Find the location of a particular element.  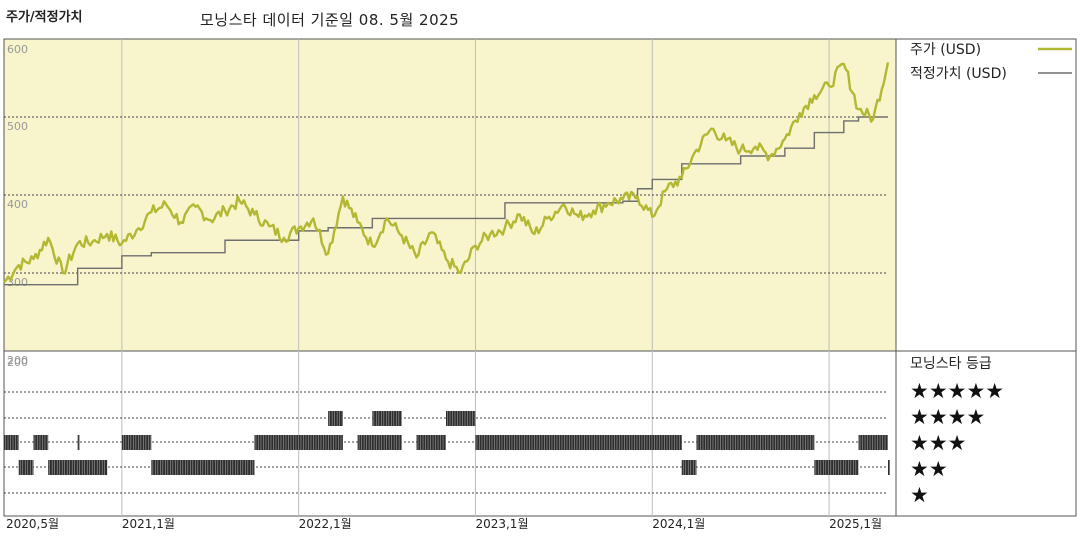

legend-fair-label: 적정가치 (USD) is located at coordinates (958, 74).